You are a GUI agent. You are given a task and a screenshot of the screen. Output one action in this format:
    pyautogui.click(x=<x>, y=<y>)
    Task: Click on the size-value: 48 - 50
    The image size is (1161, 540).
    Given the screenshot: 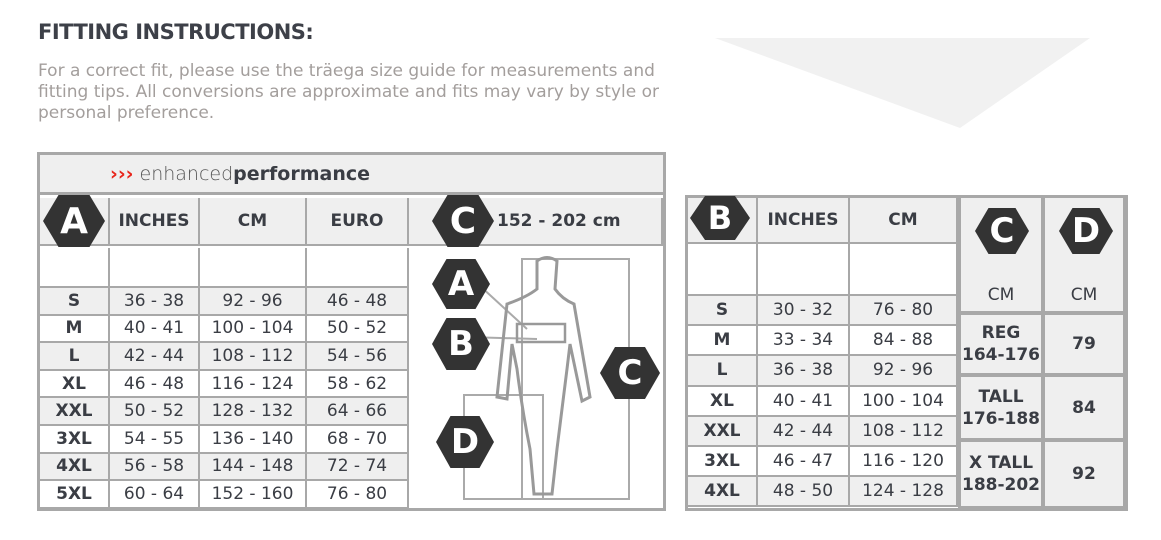 What is the action you would take?
    pyautogui.click(x=804, y=492)
    